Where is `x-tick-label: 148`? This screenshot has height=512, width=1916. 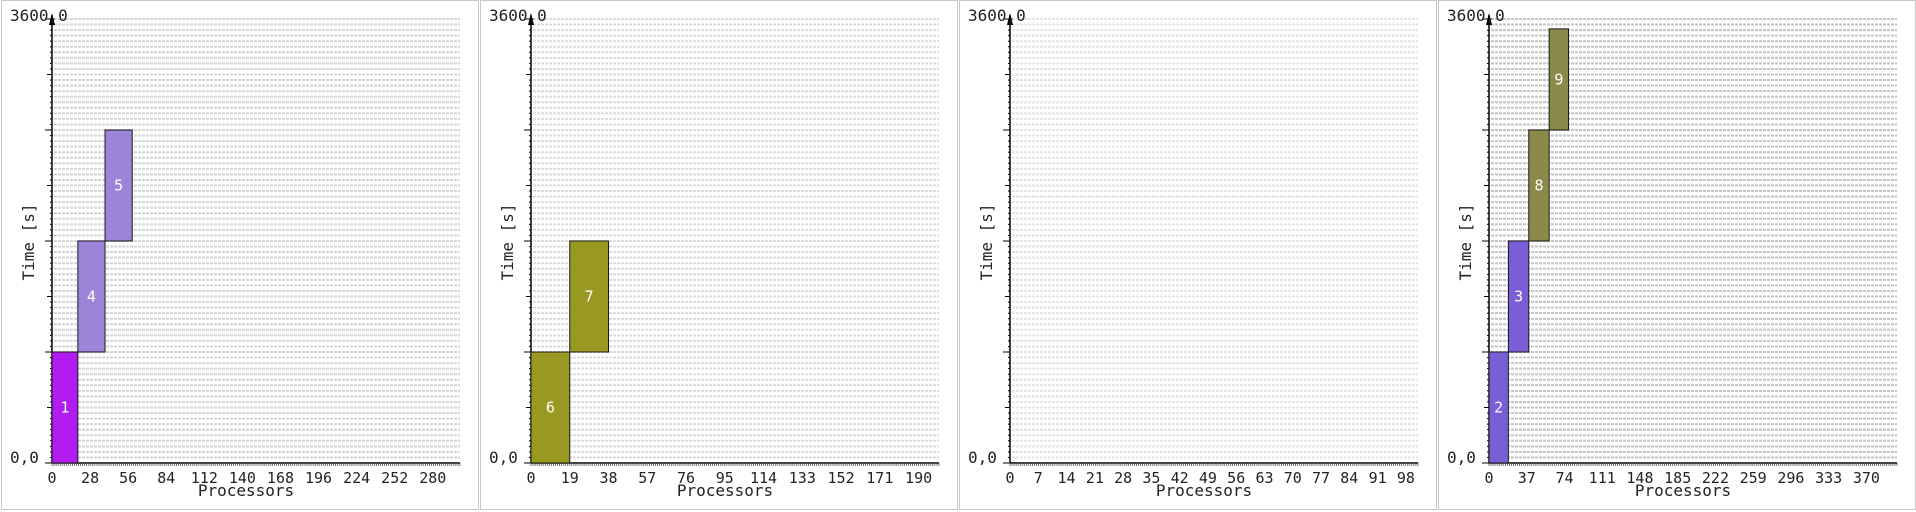
x-tick-label: 148 is located at coordinates (1639, 478).